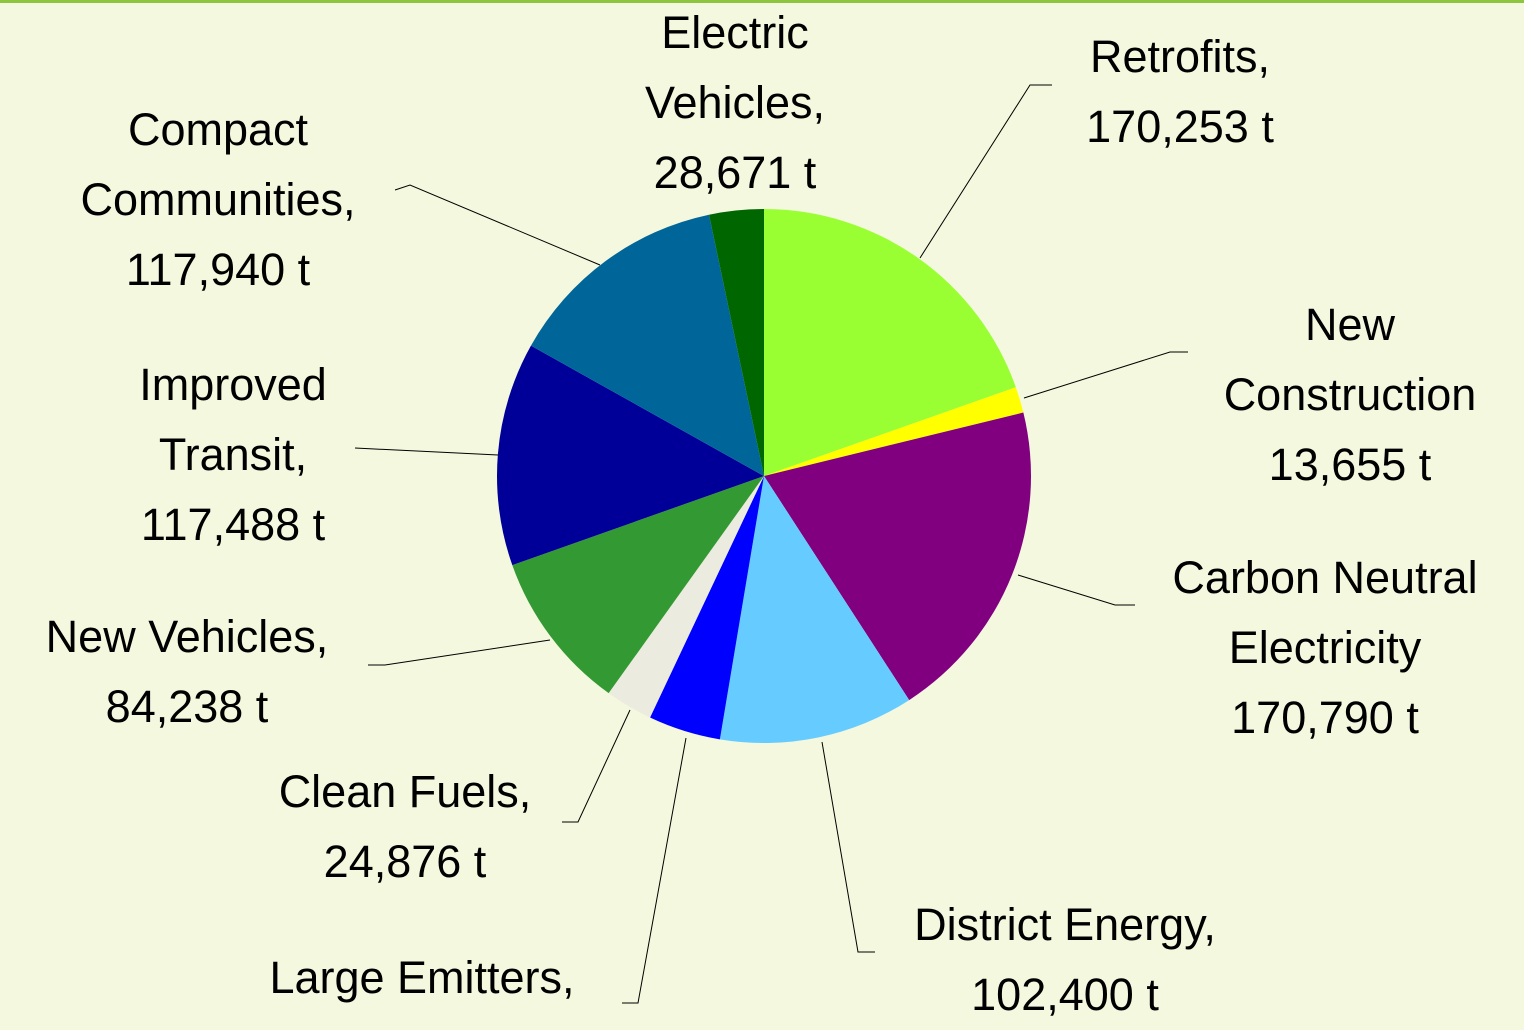 The width and height of the screenshot is (1524, 1030). I want to click on data-label: Electric Vehicles, 28,671 t, so click(735, 104).